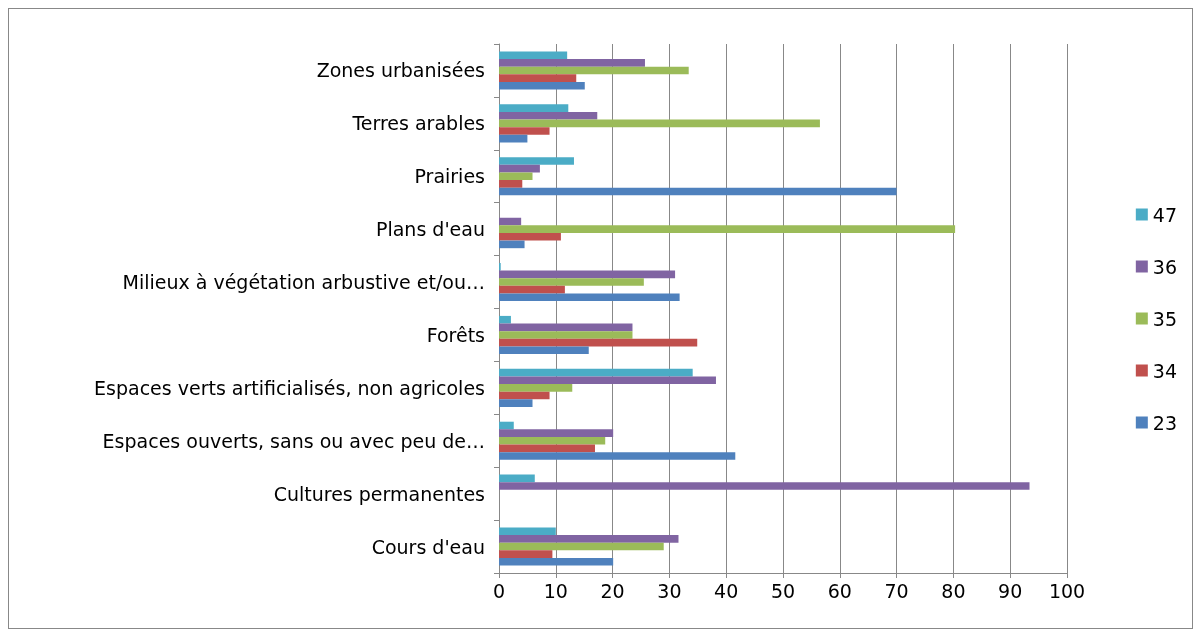  What do you see at coordinates (449, 176) in the screenshot?
I see `y-tick-label: Prairies` at bounding box center [449, 176].